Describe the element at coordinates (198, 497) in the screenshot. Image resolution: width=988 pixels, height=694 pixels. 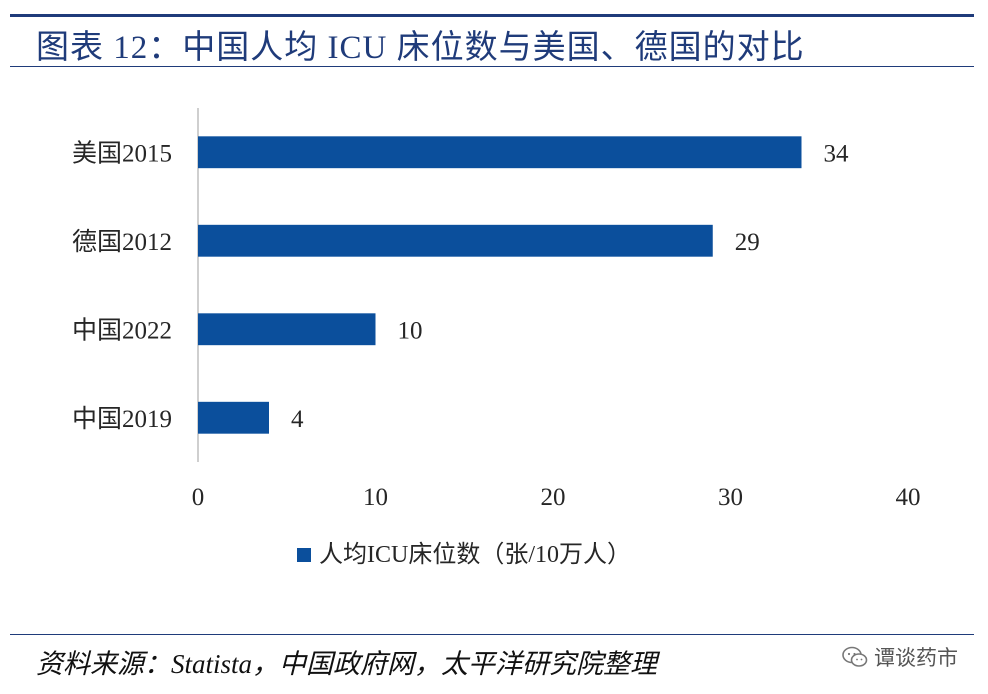
I see `x-tick-label-0: 0` at that location.